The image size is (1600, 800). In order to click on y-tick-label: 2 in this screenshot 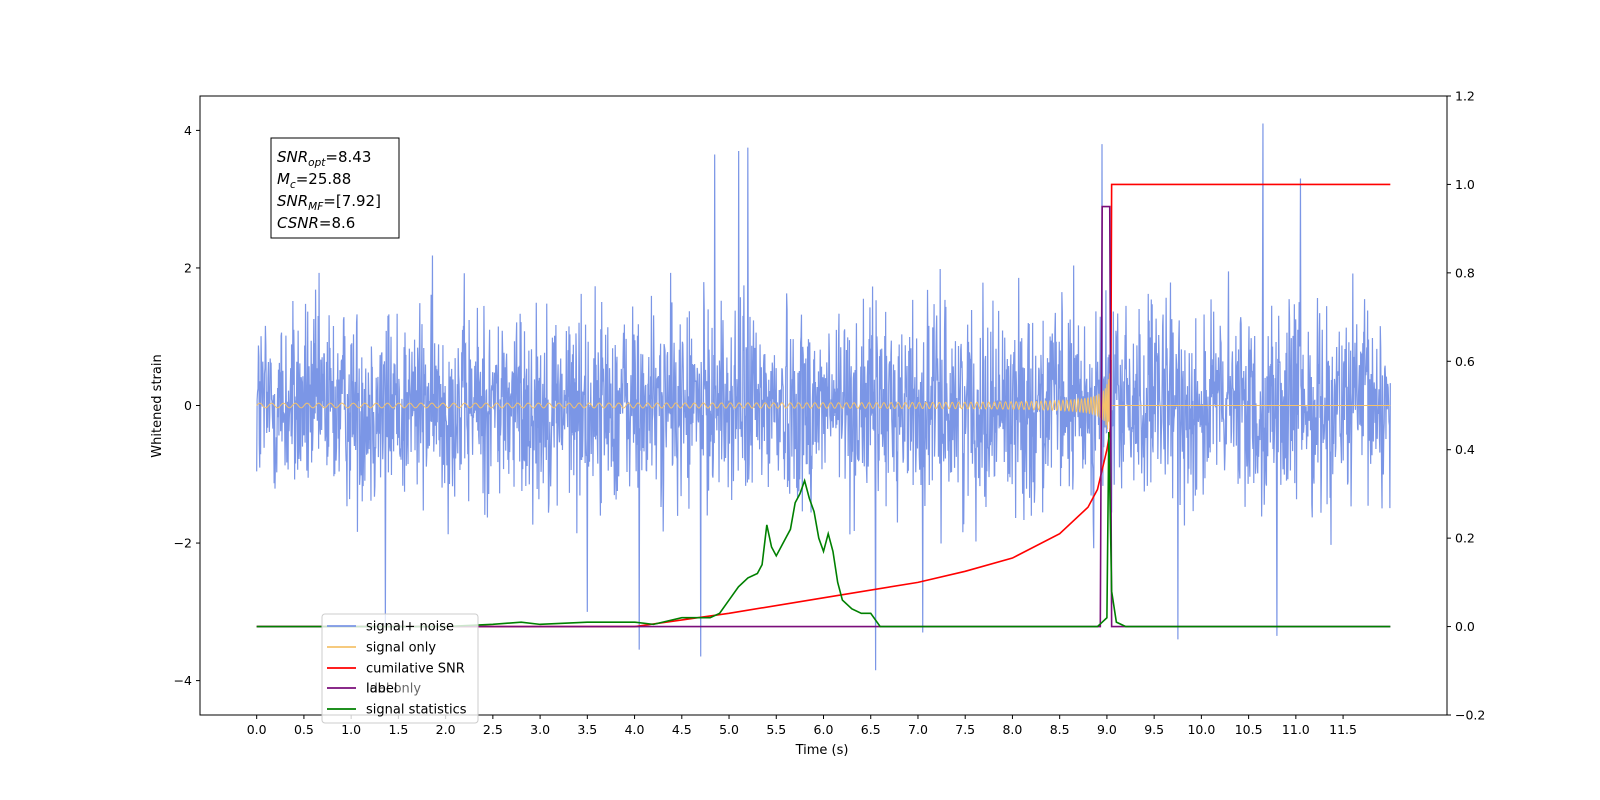, I will do `click(188, 267)`.